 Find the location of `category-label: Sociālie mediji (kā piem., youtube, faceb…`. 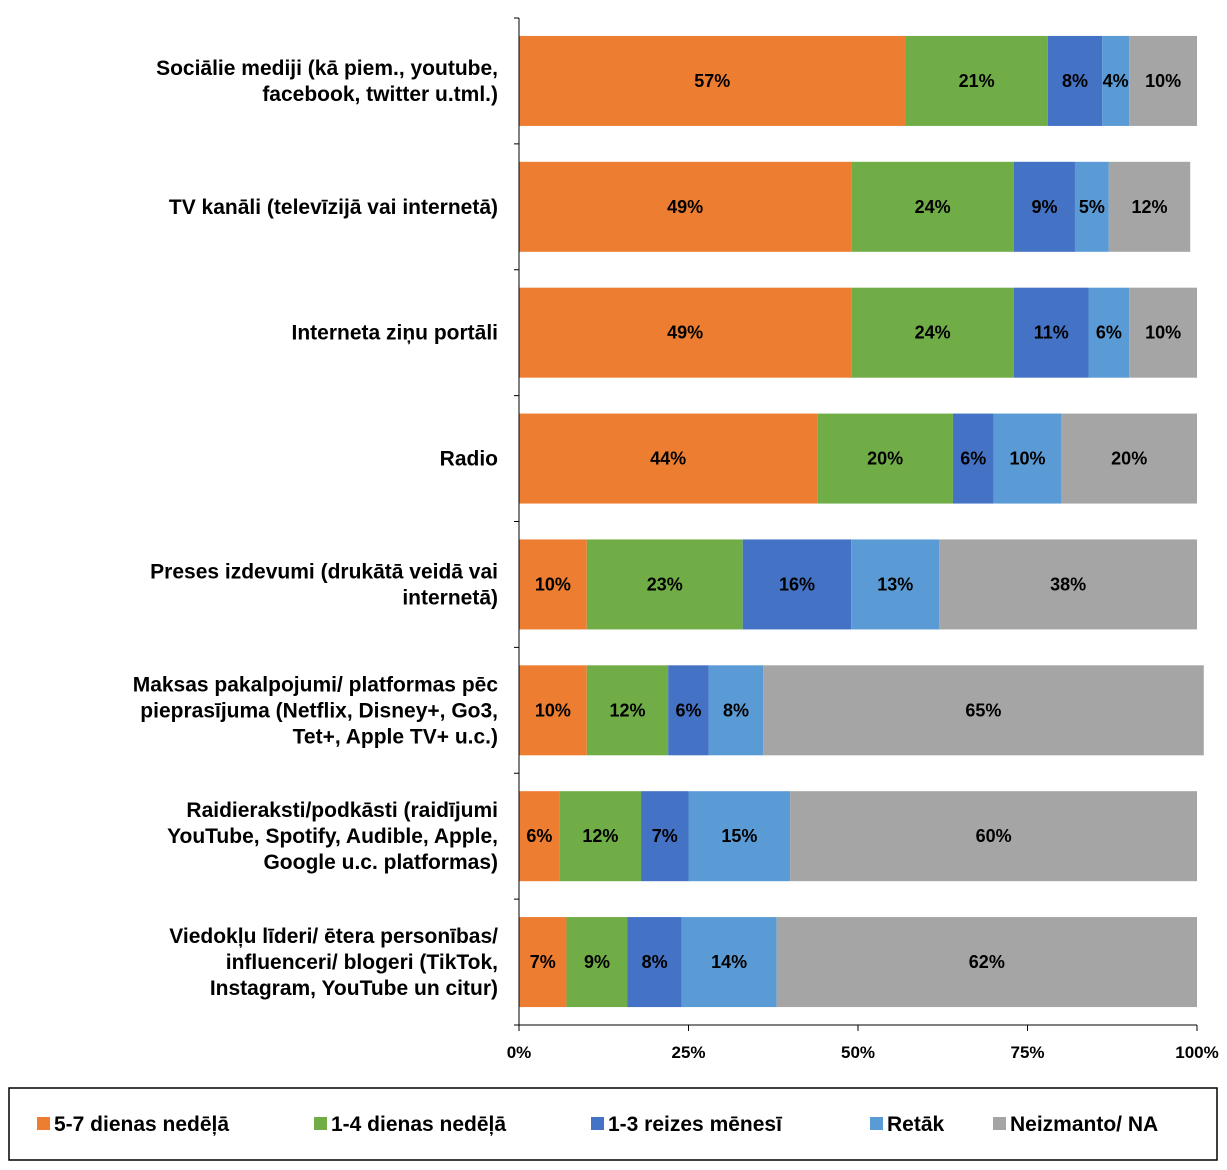

category-label: Sociālie mediji (kā piem., youtube, faceb… is located at coordinates (327, 81).